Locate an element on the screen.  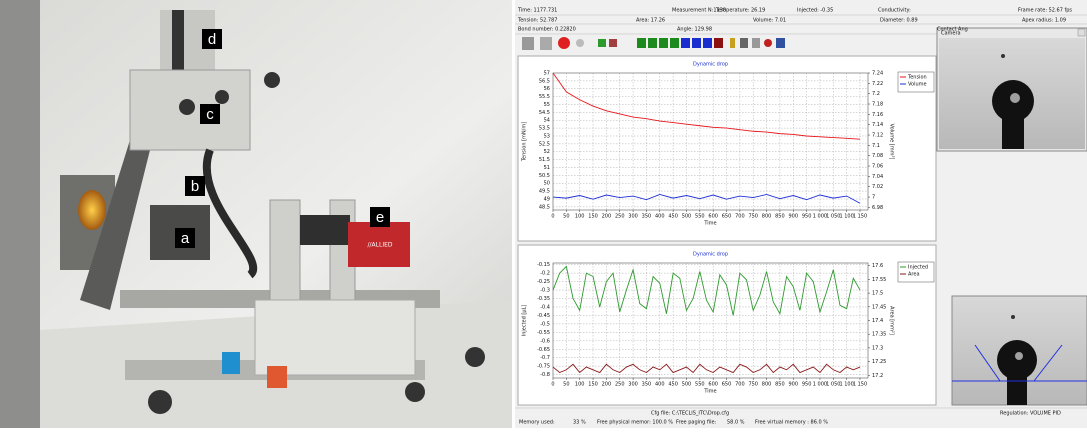
y2-tick-label: 7.24 is located at coordinates (877, 74).